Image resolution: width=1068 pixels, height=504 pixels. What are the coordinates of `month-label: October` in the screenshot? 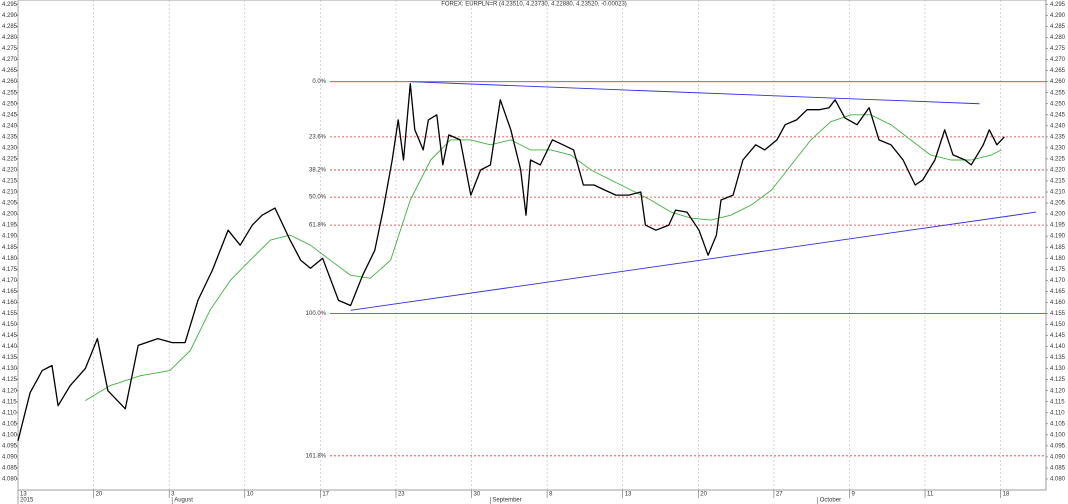 It's located at (830, 501).